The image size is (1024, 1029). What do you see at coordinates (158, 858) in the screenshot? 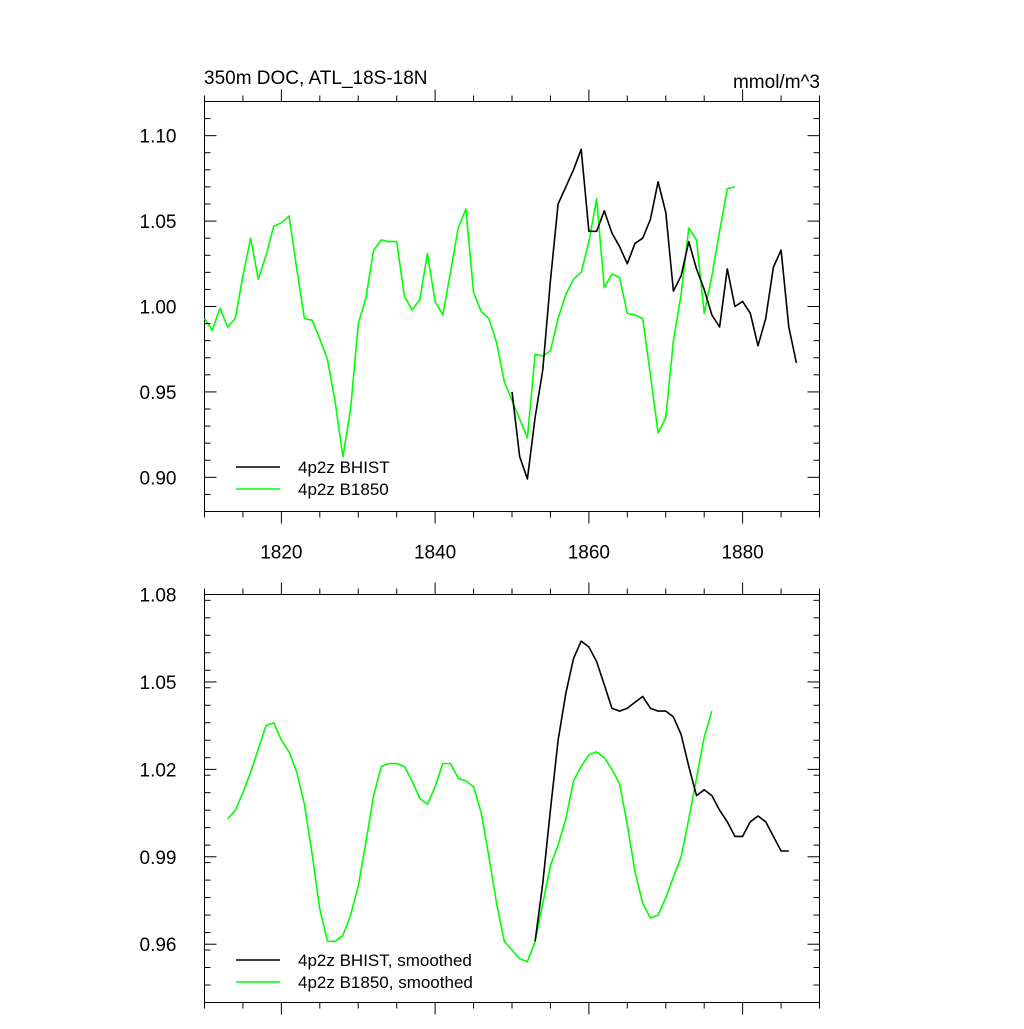
I see `y-tick-label: 0.99` at bounding box center [158, 858].